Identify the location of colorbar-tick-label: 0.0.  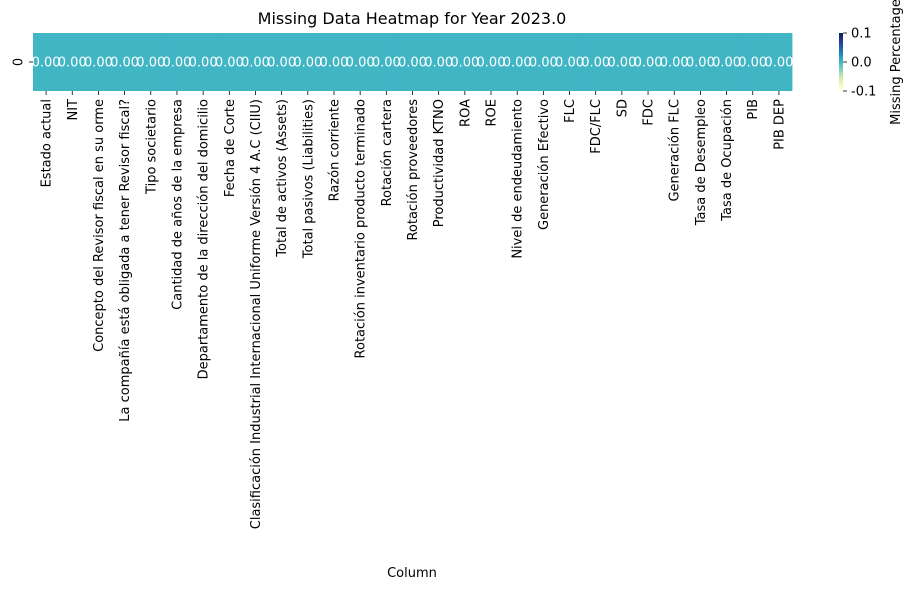
(861, 63).